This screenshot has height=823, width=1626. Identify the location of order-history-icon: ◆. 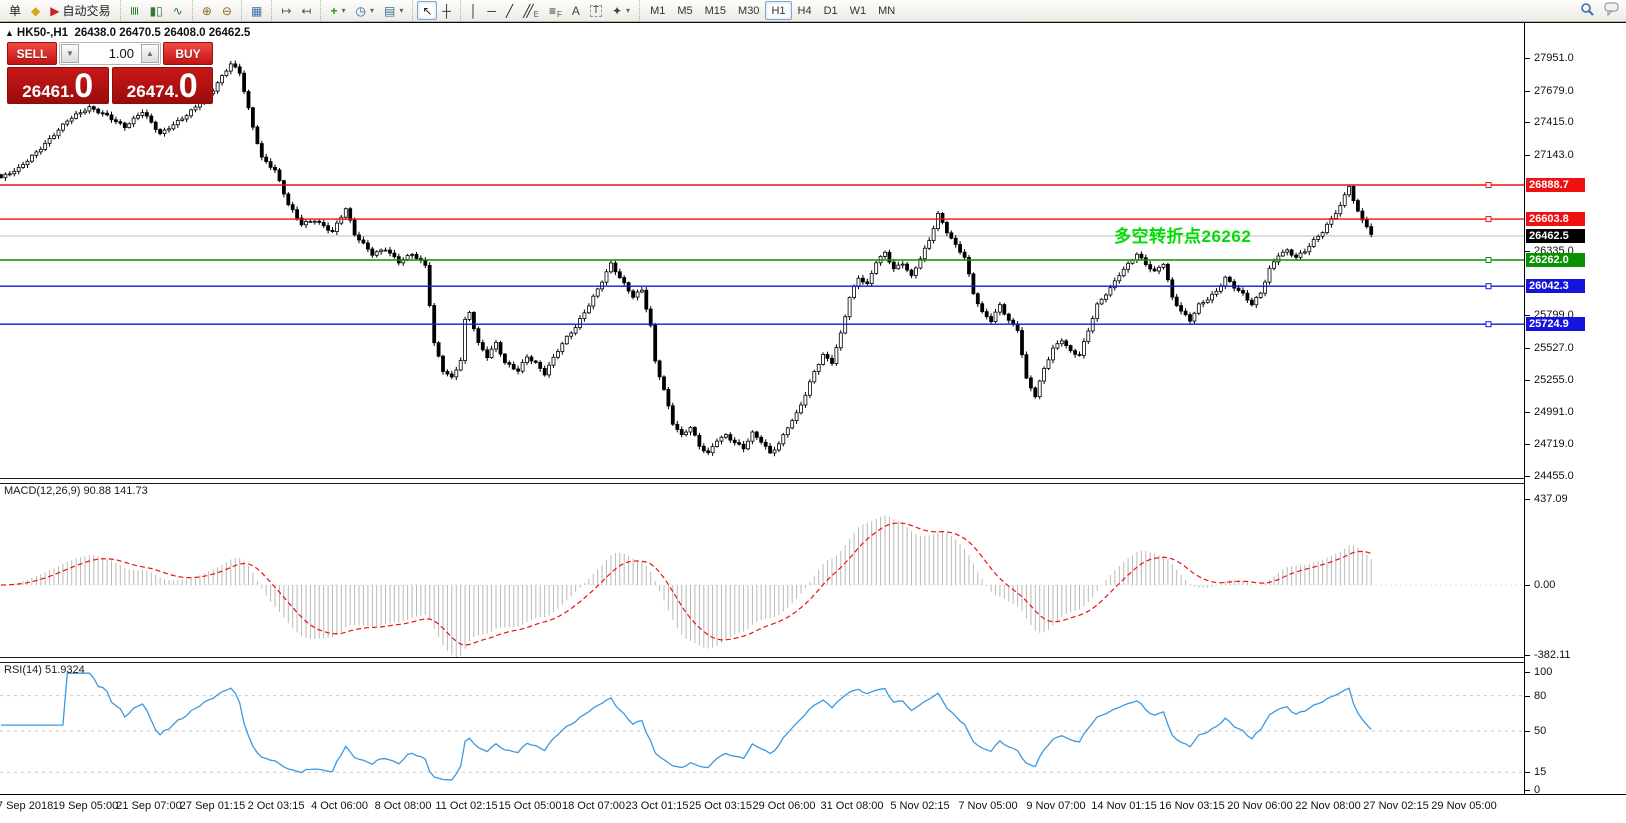
(35, 10).